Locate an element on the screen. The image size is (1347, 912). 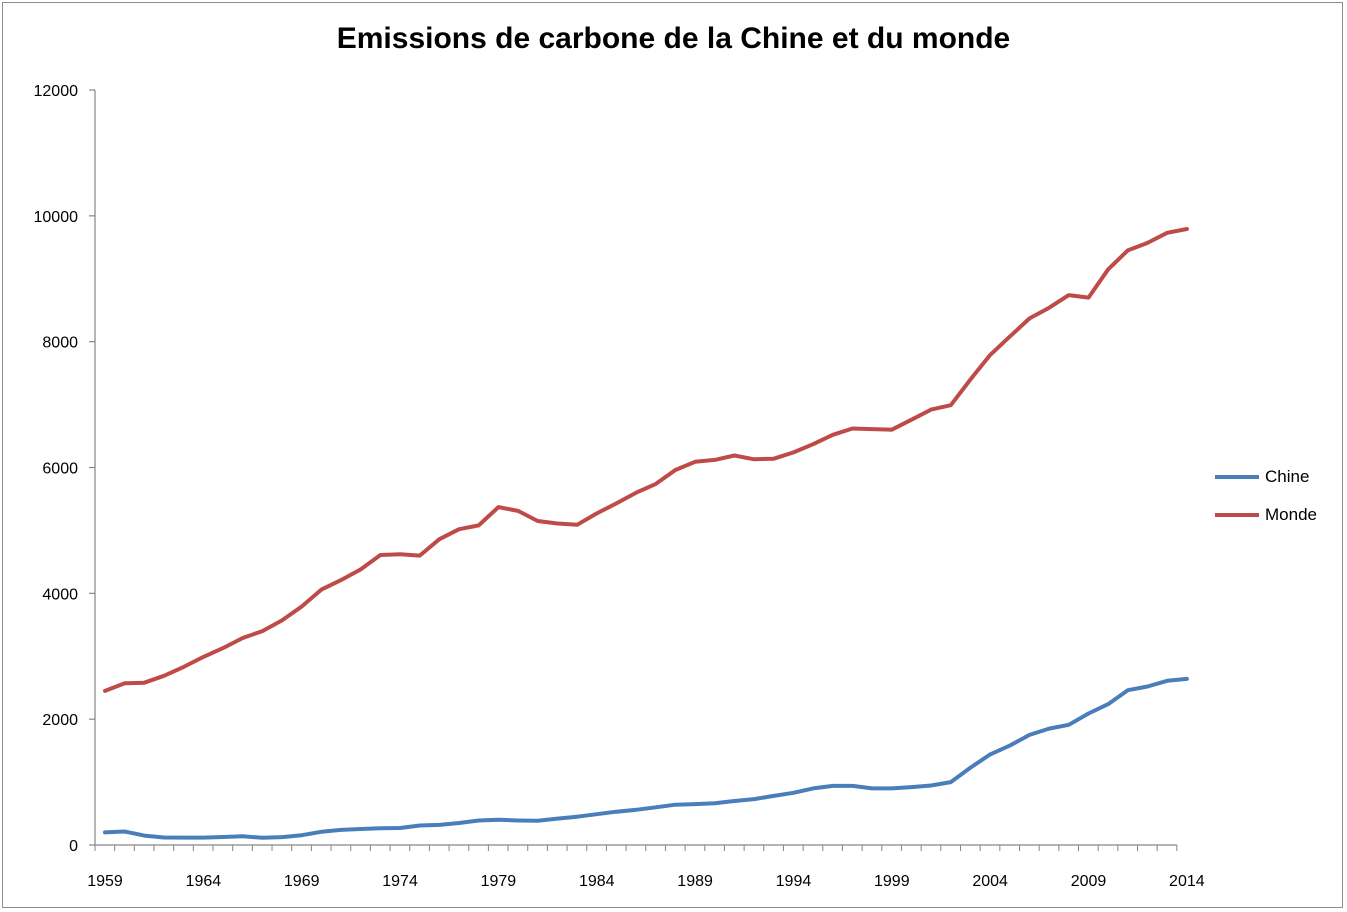
legend-swatch-monde is located at coordinates (1237, 515).